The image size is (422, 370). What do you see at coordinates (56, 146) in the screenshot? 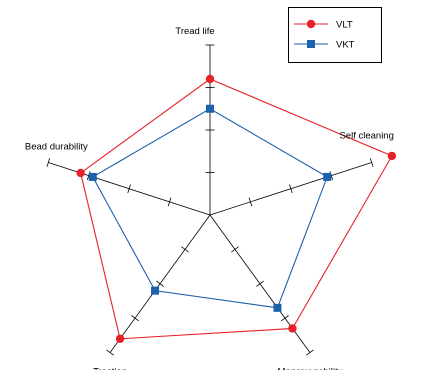
I see `axis-label-bead-durability: Bead durability` at bounding box center [56, 146].